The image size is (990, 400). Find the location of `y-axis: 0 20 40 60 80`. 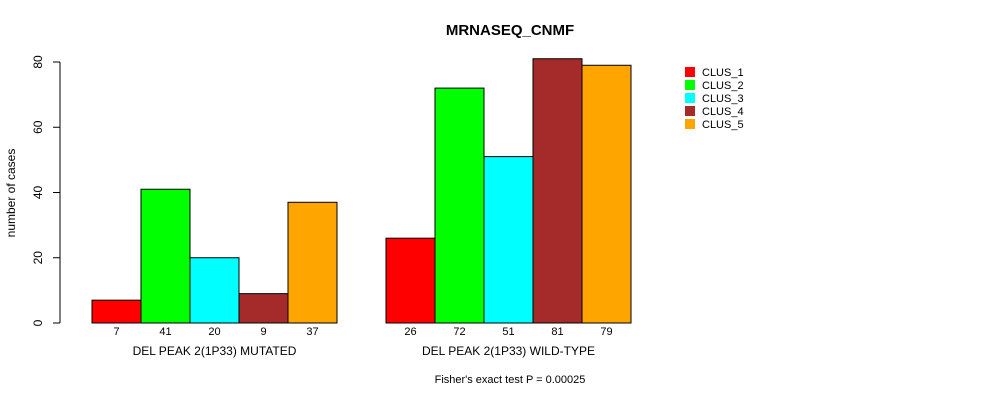

y-axis: 0 20 40 60 80 is located at coordinates (46, 190).